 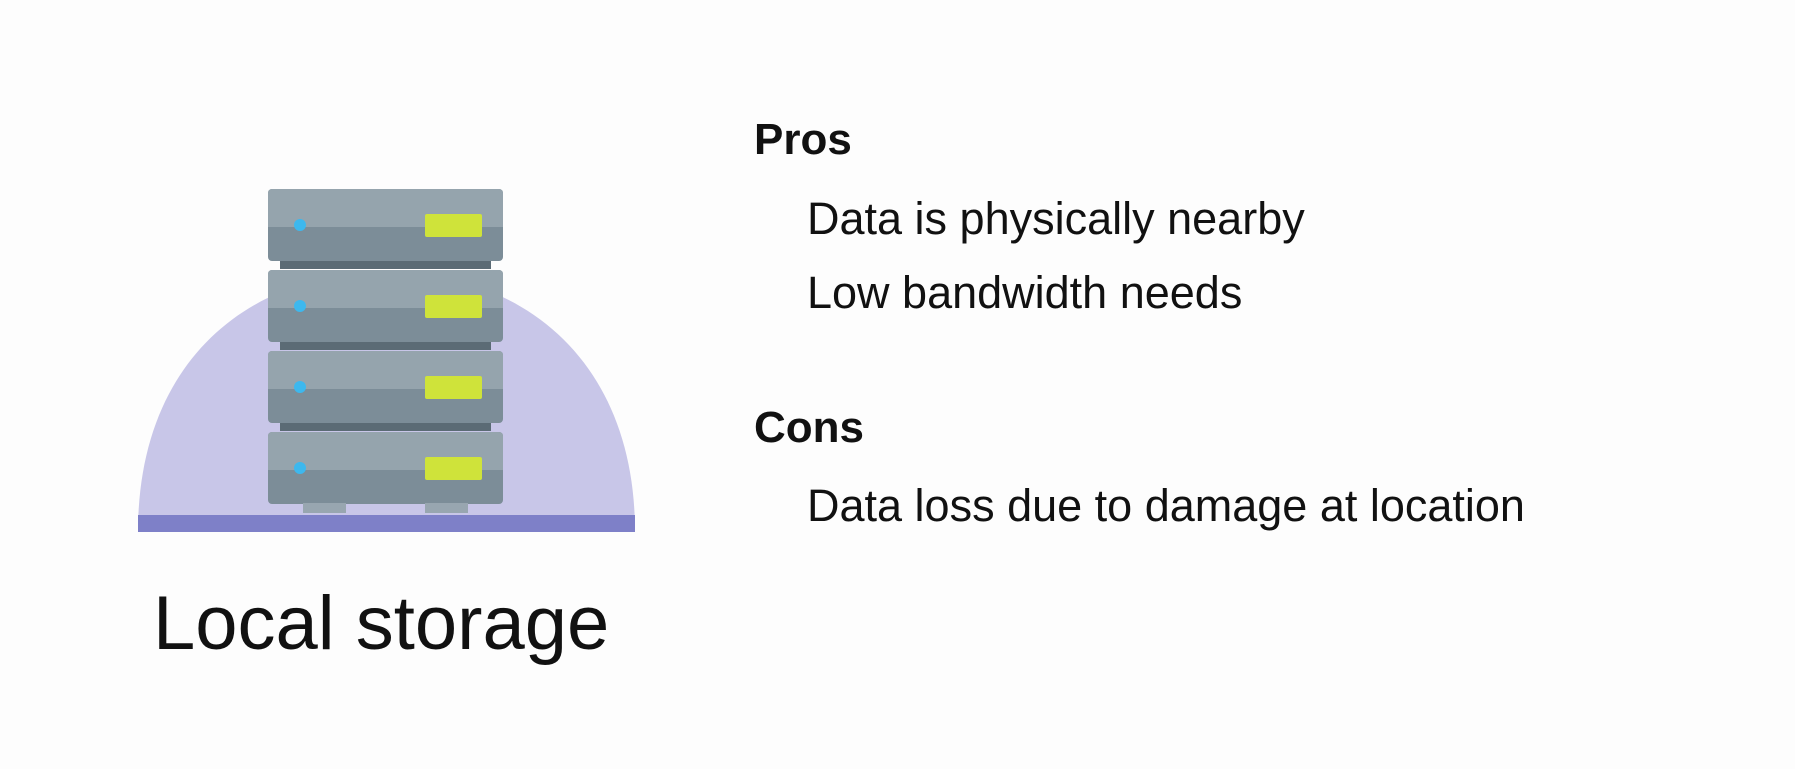 I want to click on pros-heading: Pros, so click(x=803, y=139).